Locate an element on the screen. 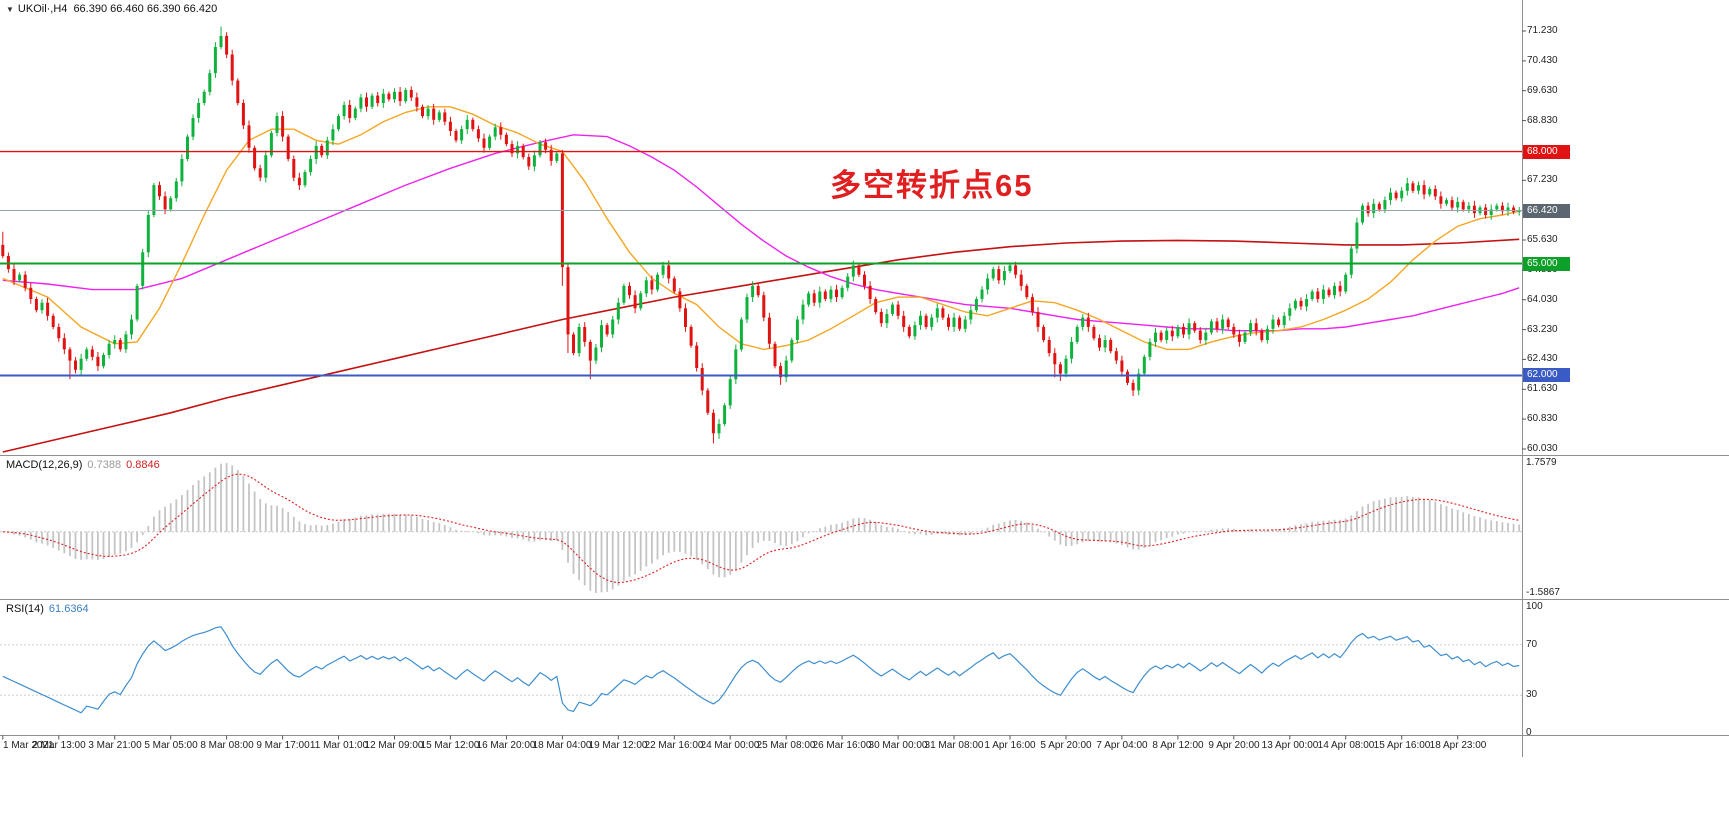 The image size is (1729, 831). macd-name: MACD(12,26,9) is located at coordinates (44, 465).